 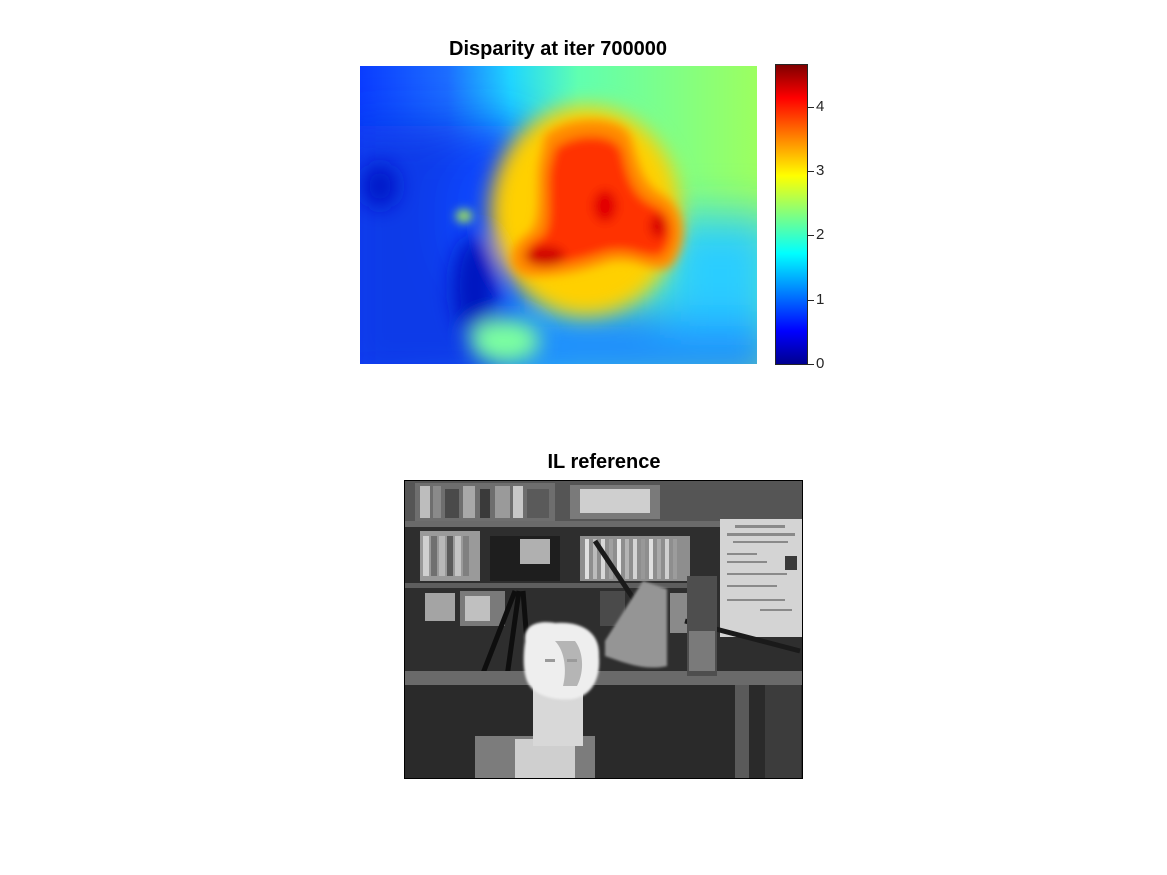 What do you see at coordinates (636, 624) in the screenshot?
I see `lamp-shade` at bounding box center [636, 624].